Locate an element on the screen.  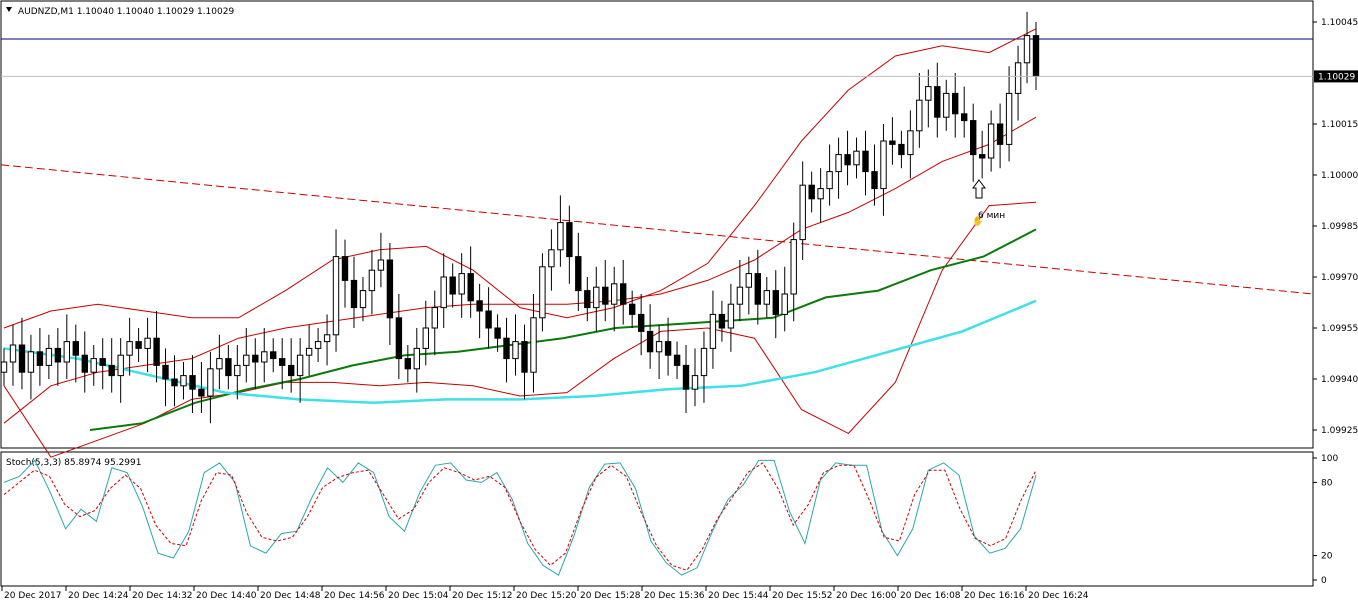
time-tick-label: 20 Dec 15:20 is located at coordinates (546, 596).